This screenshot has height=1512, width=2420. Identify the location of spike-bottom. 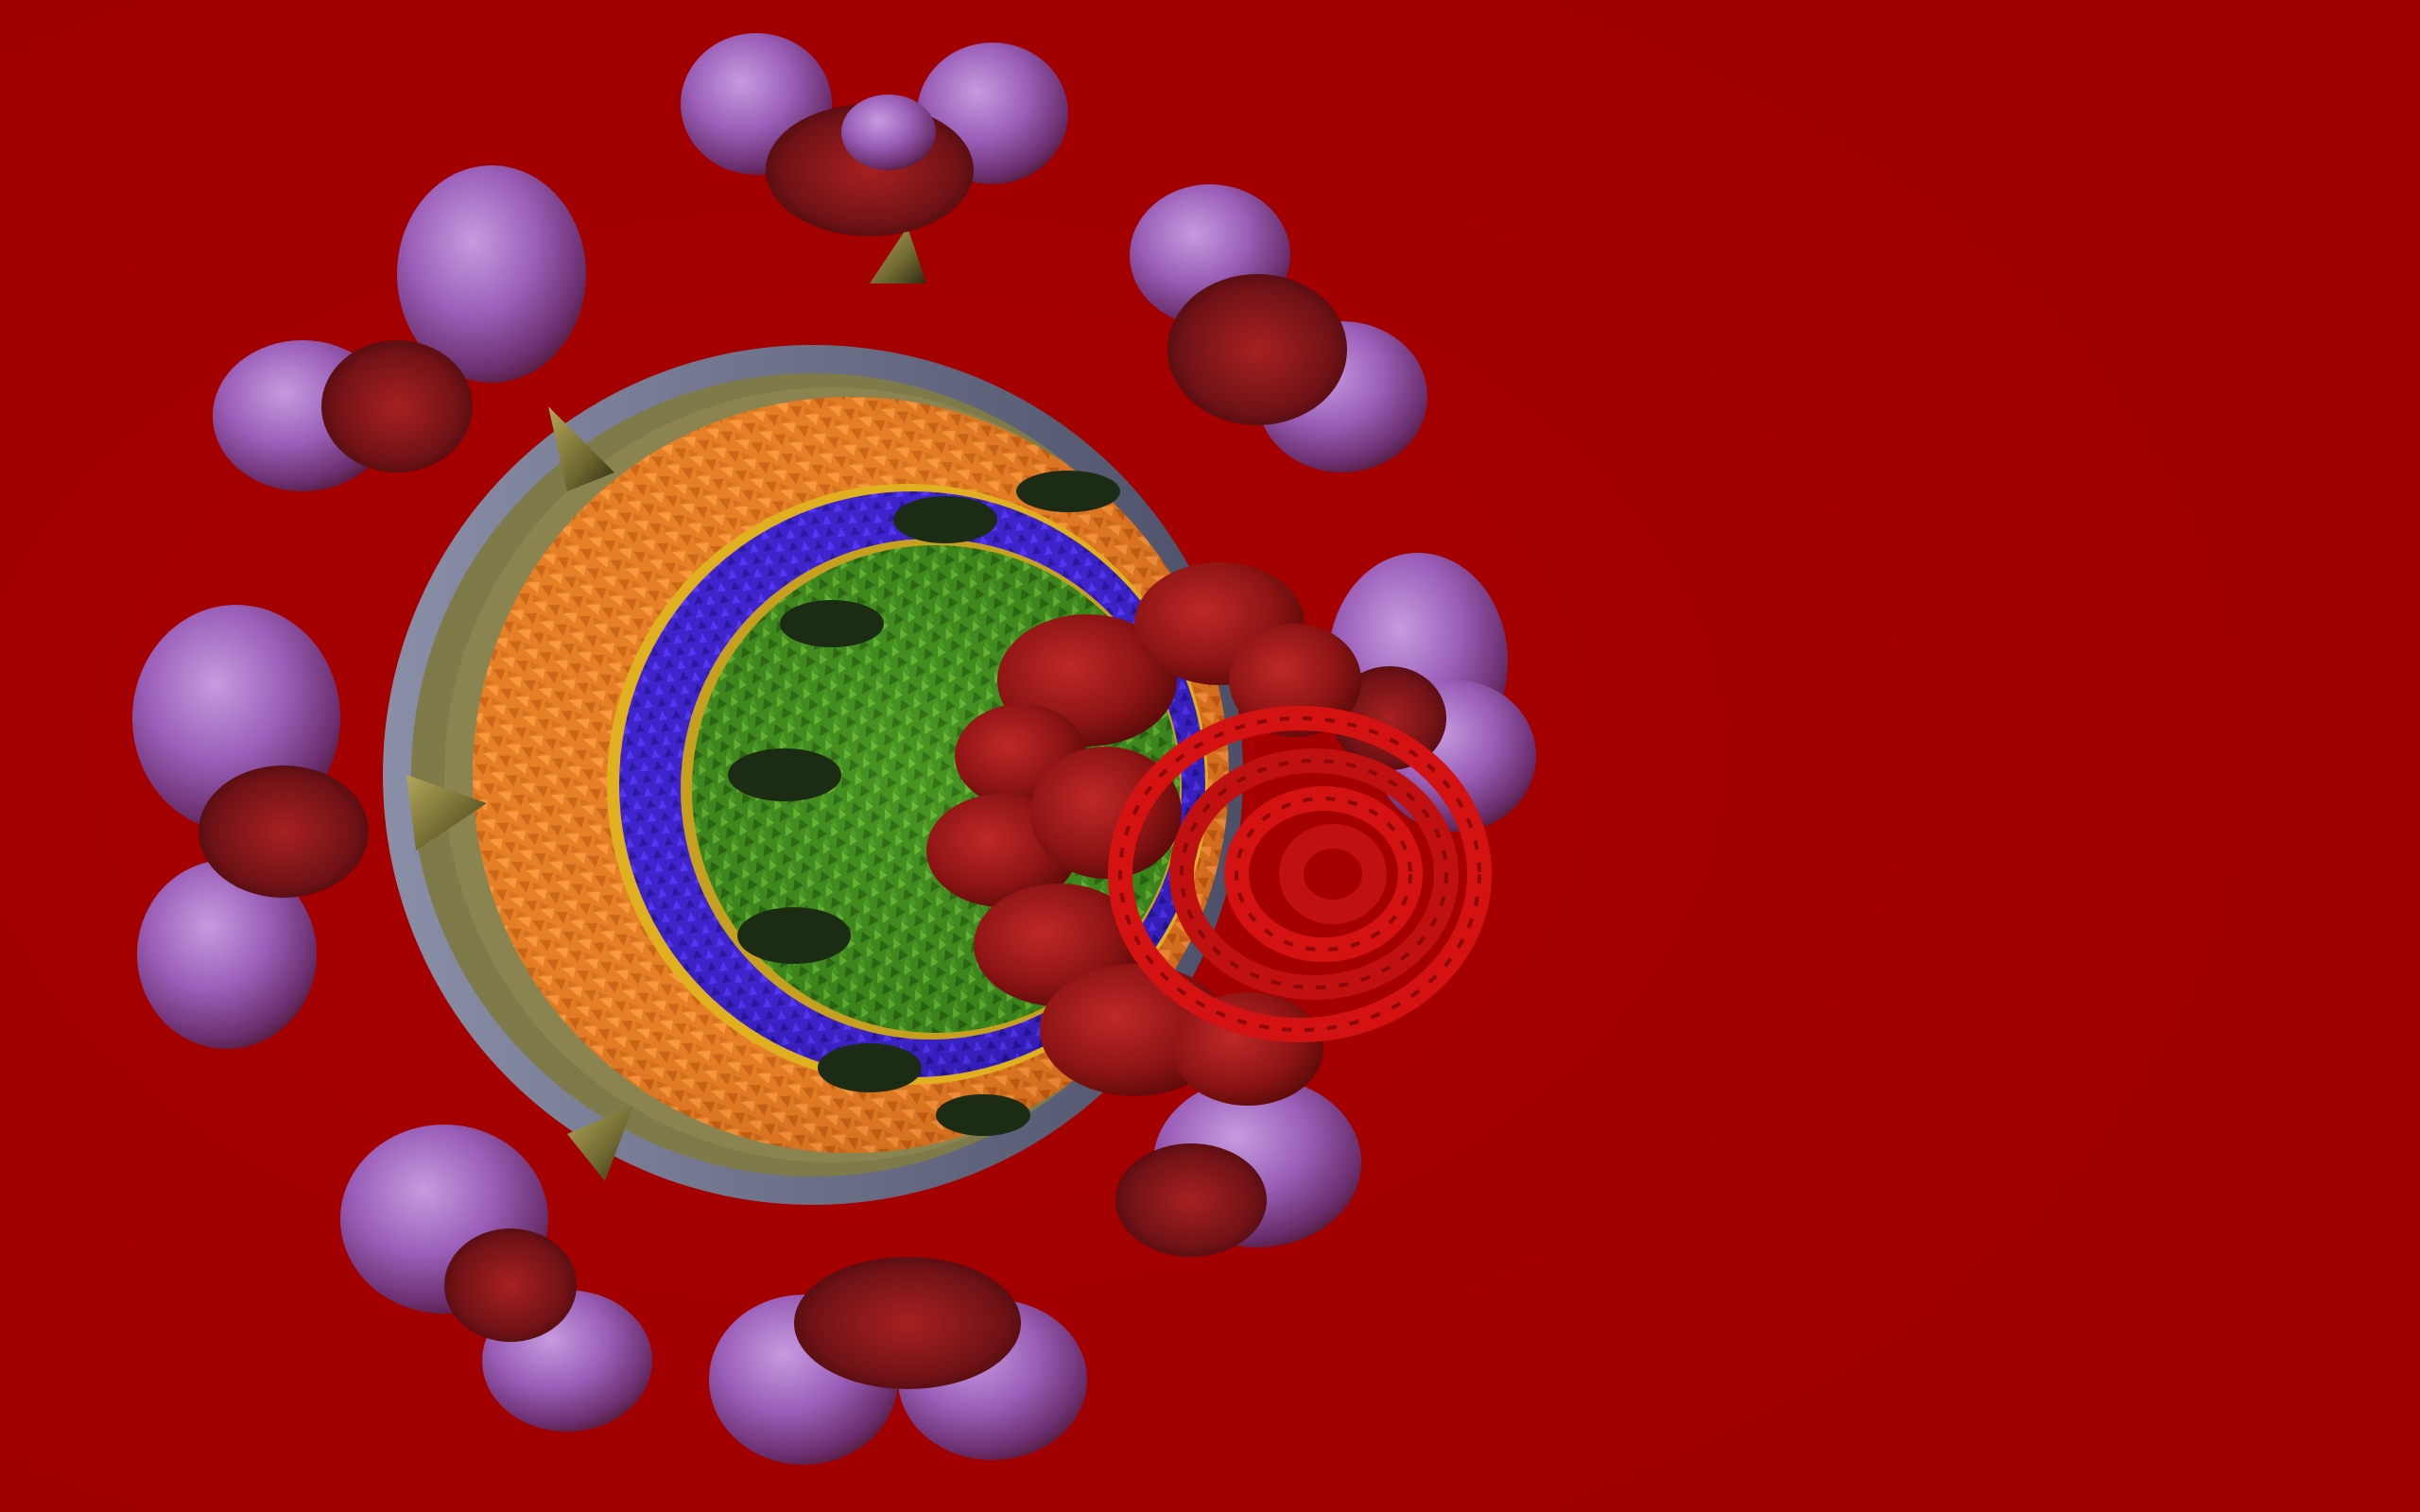
(898, 1361).